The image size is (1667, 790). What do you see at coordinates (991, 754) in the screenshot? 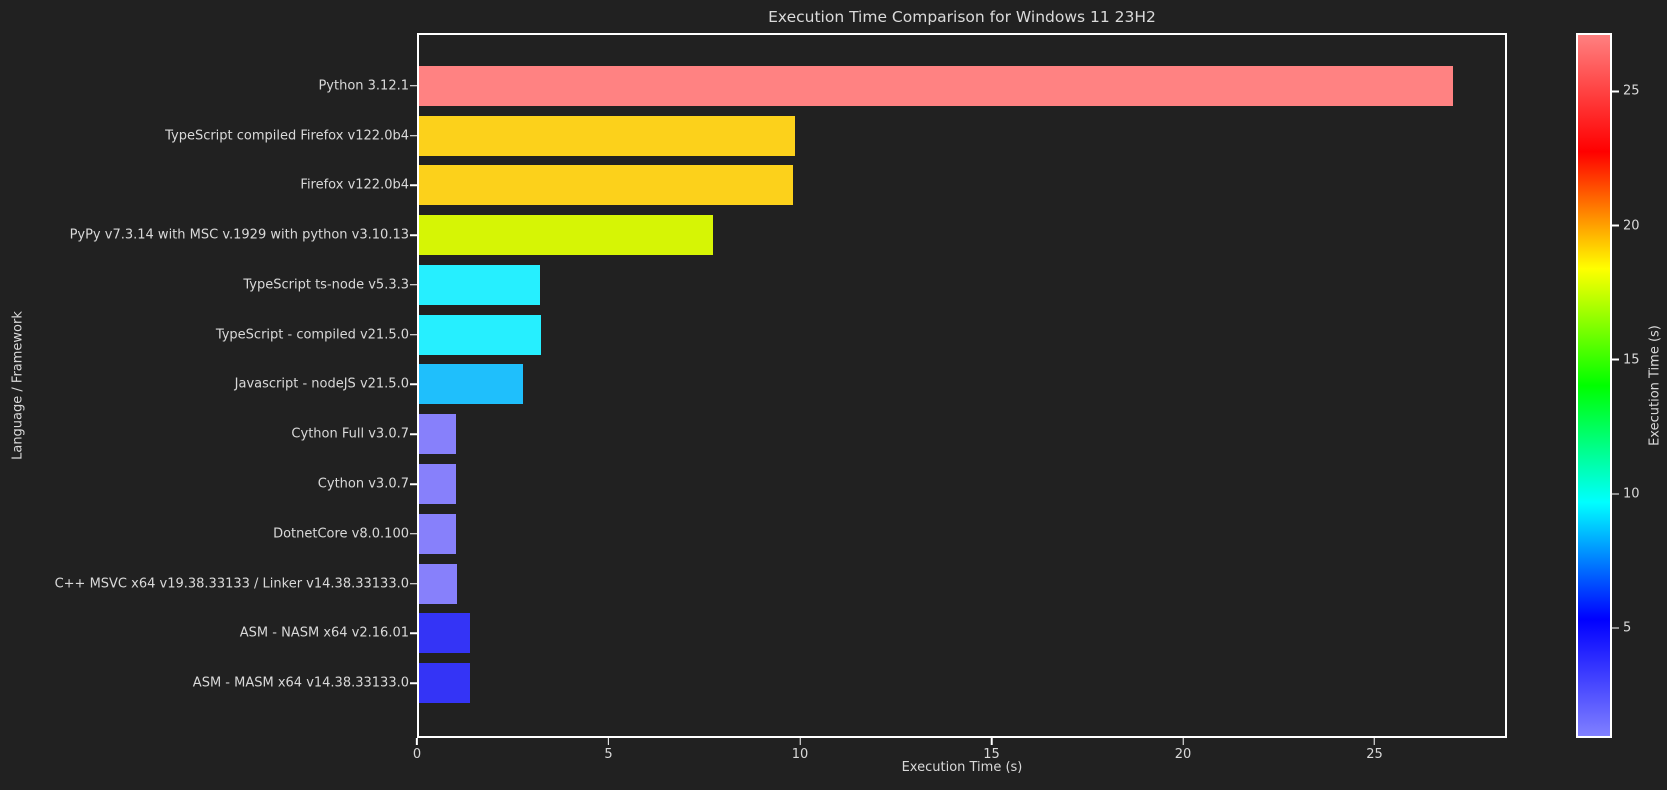
I see `x-tick-label: 15` at bounding box center [991, 754].